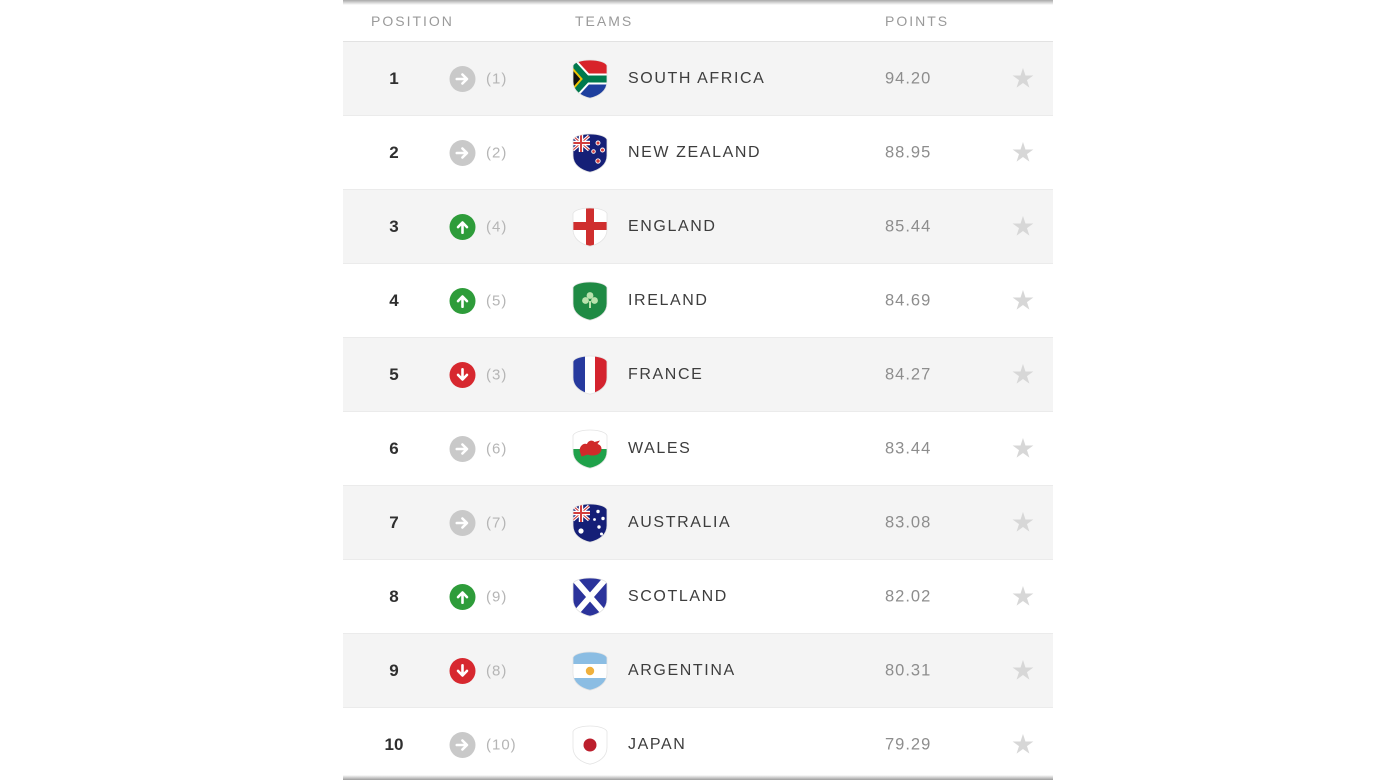 This screenshot has height=780, width=1400. Describe the element at coordinates (590, 745) in the screenshot. I see `japan-flag-icon` at that location.